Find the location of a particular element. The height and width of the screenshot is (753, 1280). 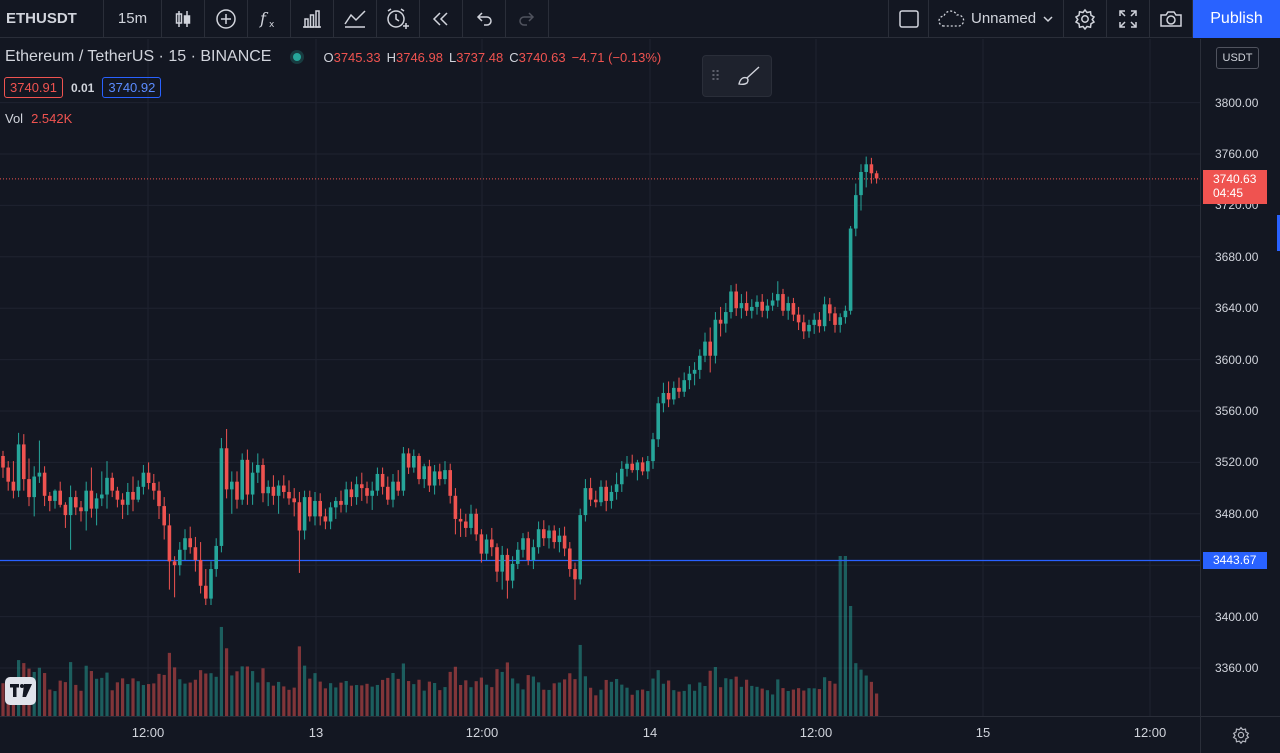

gear-icon is located at coordinates (1085, 19).